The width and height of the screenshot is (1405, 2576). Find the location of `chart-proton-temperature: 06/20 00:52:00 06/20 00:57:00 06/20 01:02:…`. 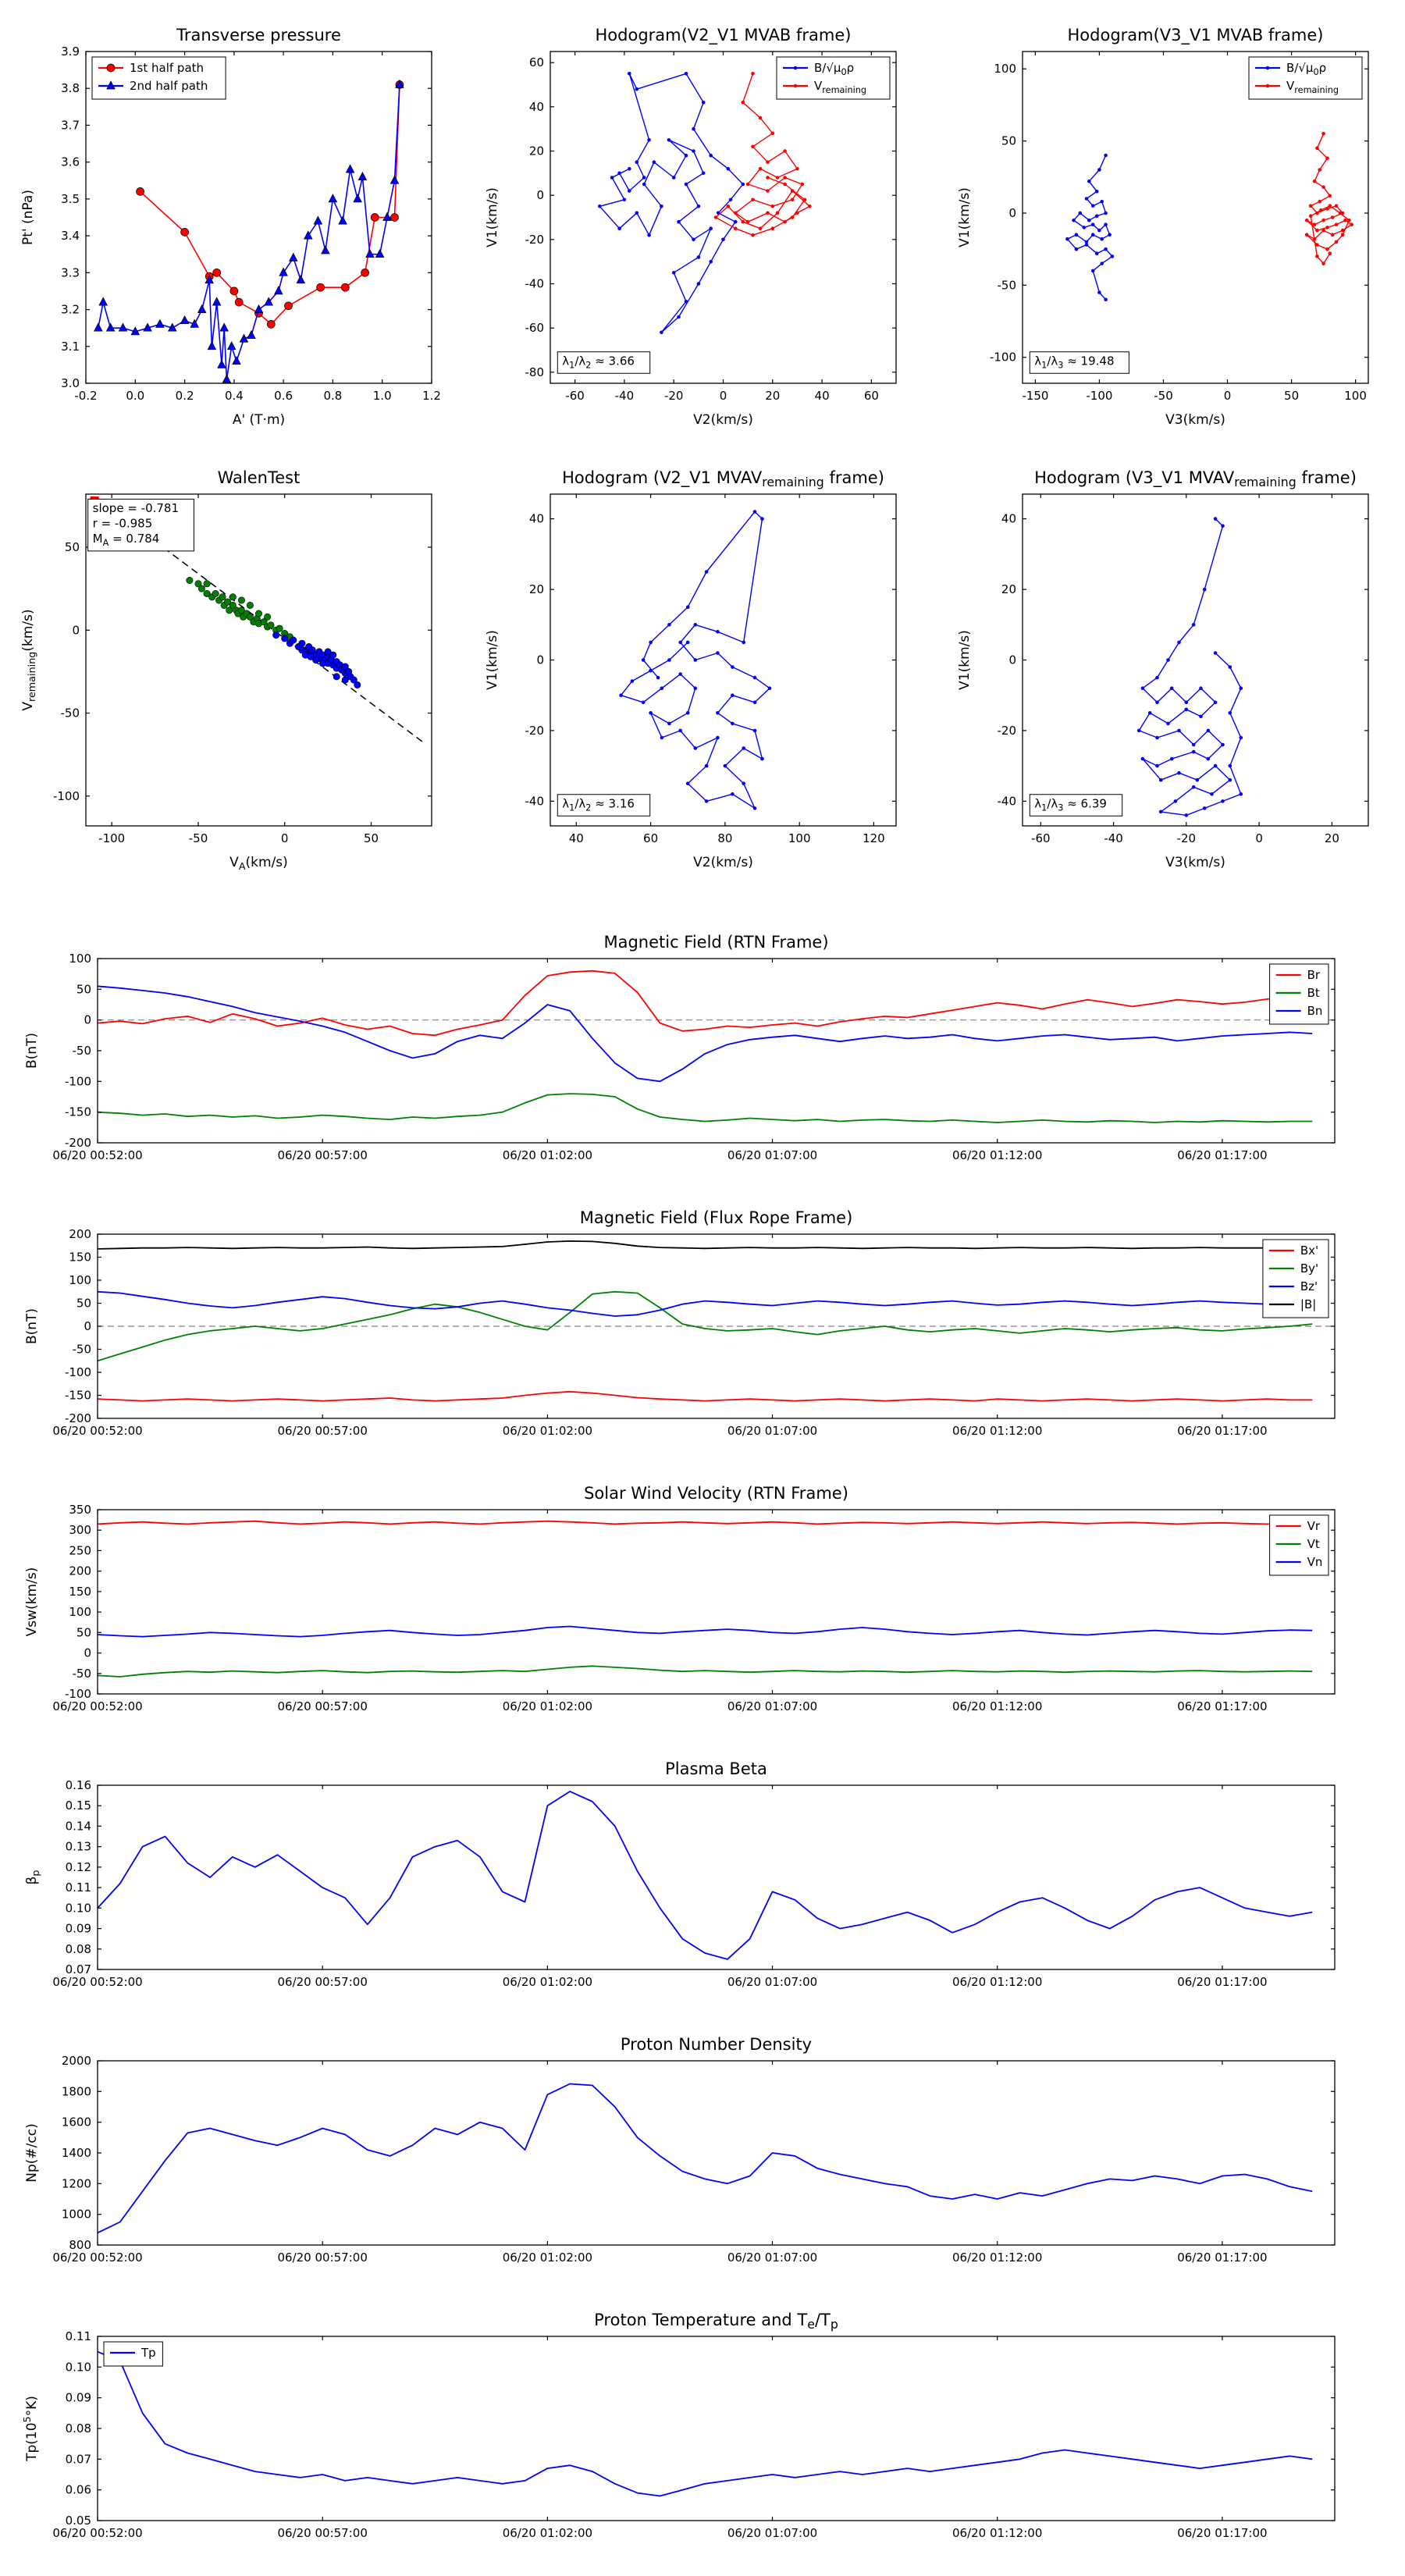

chart-proton-temperature: 06/20 00:52:00 06/20 00:57:00 06/20 01:02:… is located at coordinates (679, 2425).